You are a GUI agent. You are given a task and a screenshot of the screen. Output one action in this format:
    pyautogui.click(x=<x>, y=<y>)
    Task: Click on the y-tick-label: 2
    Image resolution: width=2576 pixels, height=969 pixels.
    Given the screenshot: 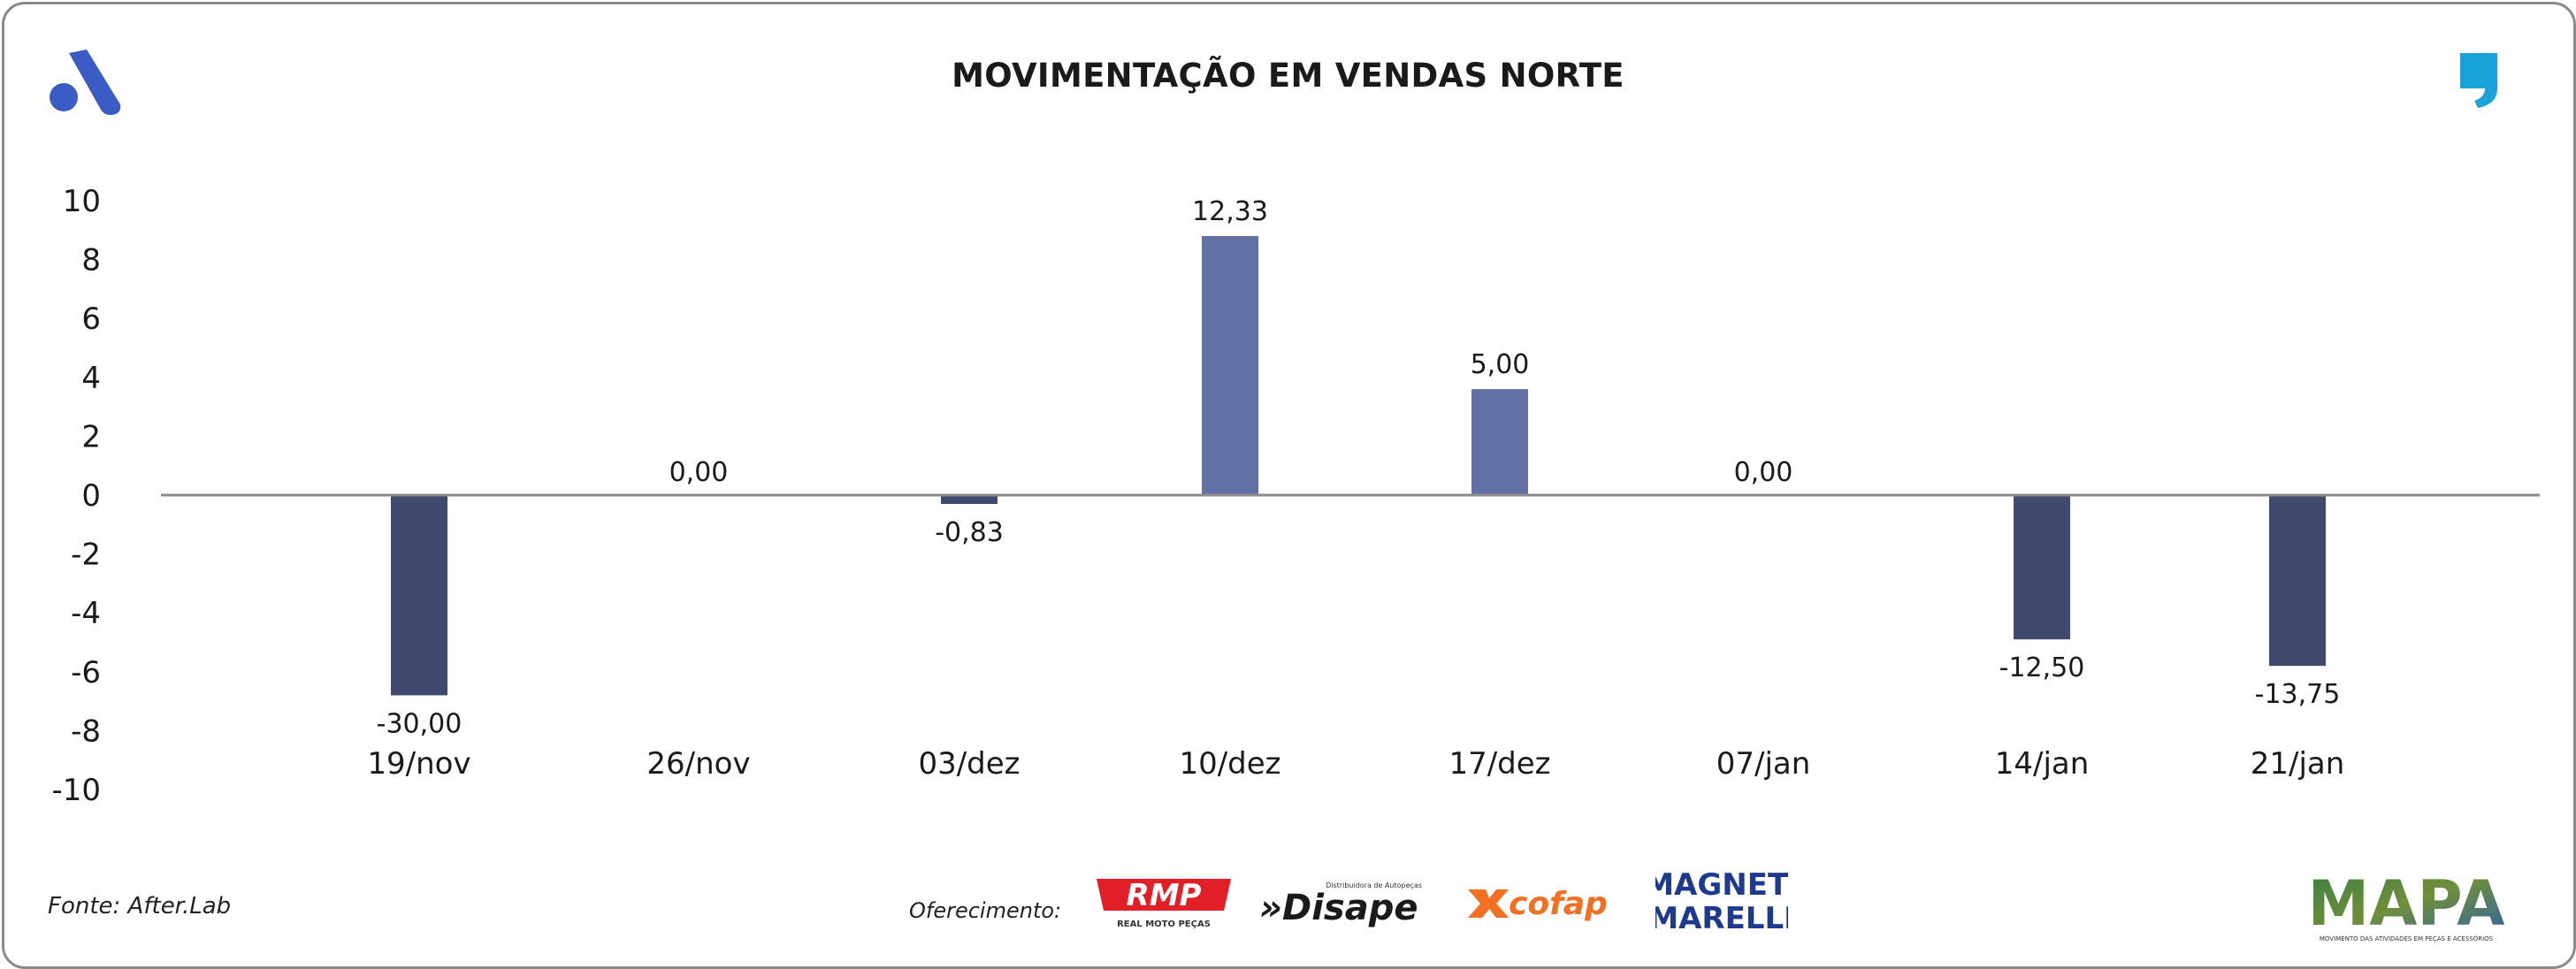 What is the action you would take?
    pyautogui.click(x=91, y=437)
    